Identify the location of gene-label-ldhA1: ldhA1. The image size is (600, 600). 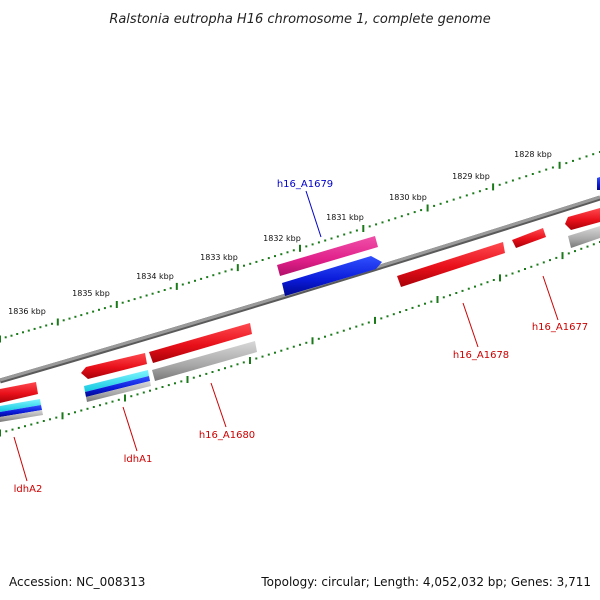
(138, 459).